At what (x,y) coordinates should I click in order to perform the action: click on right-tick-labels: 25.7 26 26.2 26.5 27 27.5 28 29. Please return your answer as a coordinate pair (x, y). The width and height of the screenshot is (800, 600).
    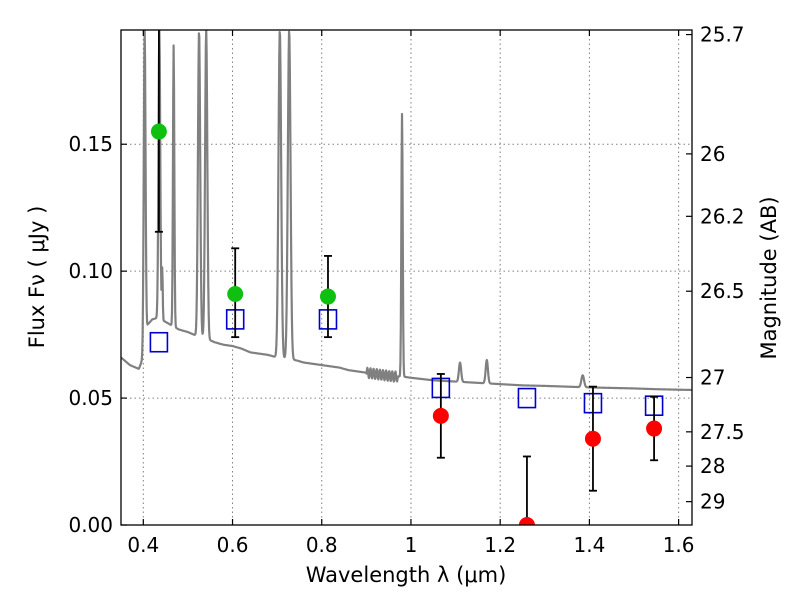
    Looking at the image, I should click on (722, 268).